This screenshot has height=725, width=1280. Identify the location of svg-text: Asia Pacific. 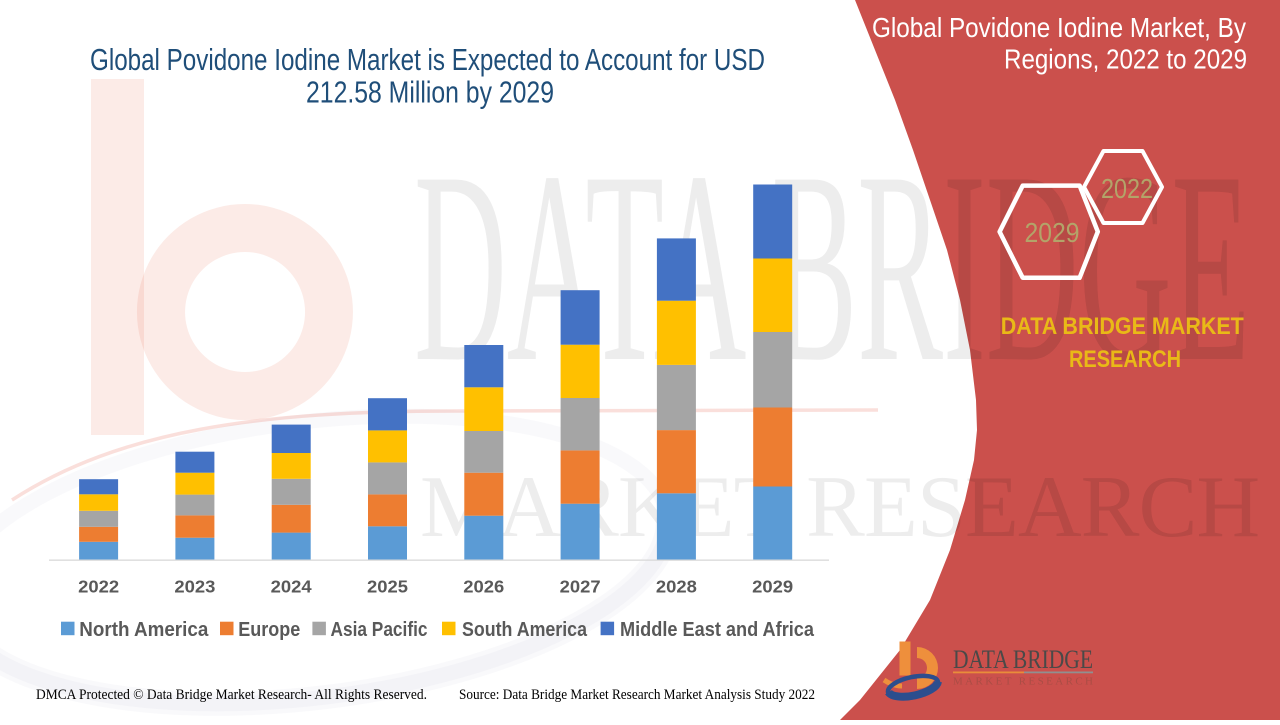
(379, 629).